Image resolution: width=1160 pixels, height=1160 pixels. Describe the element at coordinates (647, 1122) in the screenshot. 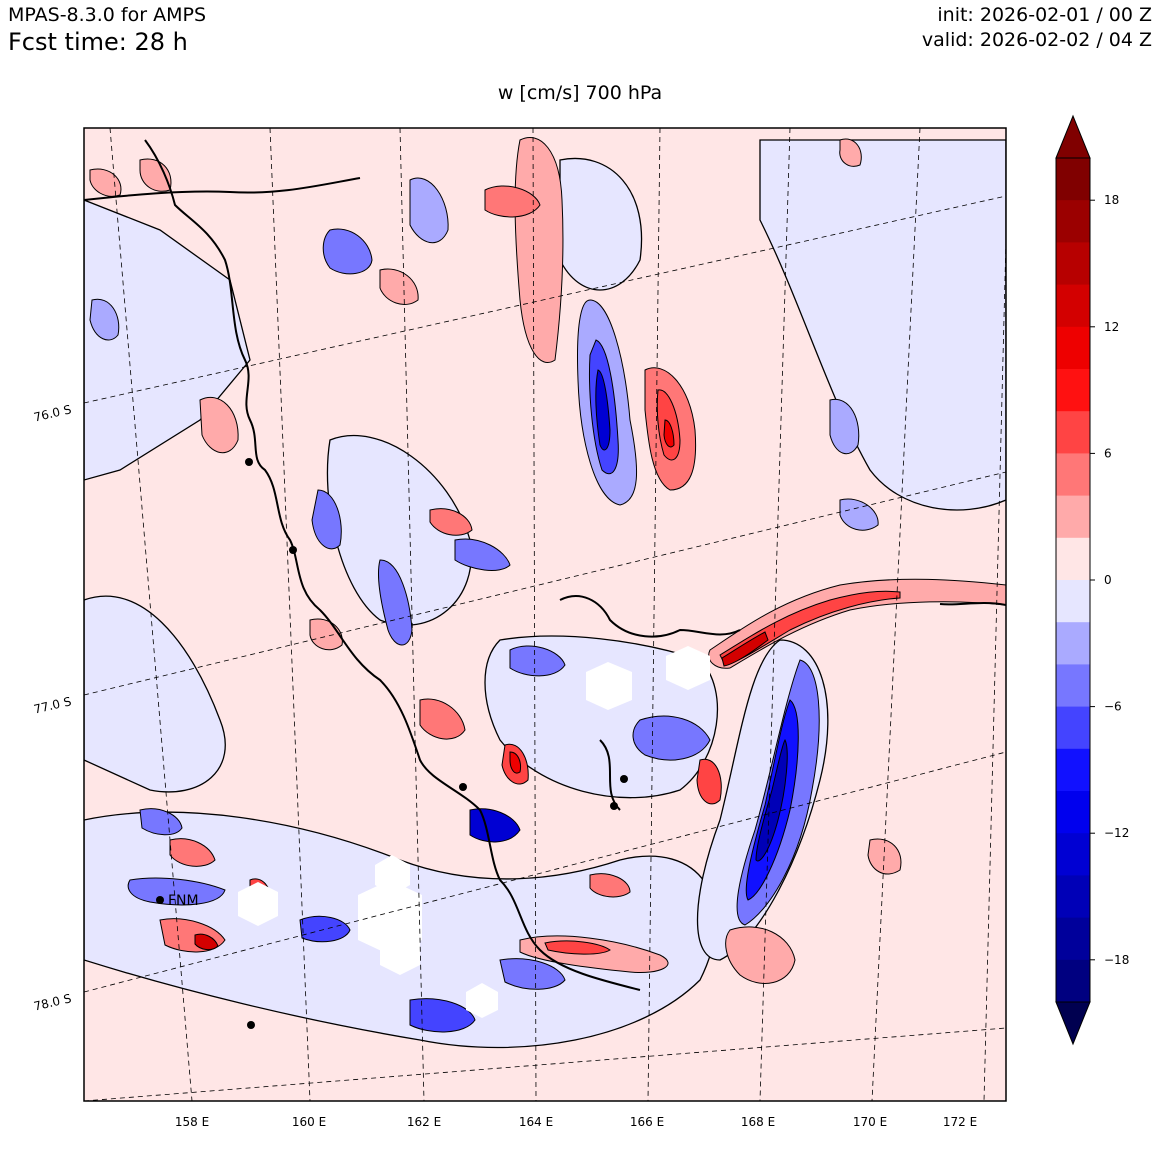

I see `lon-label: 166 E` at that location.